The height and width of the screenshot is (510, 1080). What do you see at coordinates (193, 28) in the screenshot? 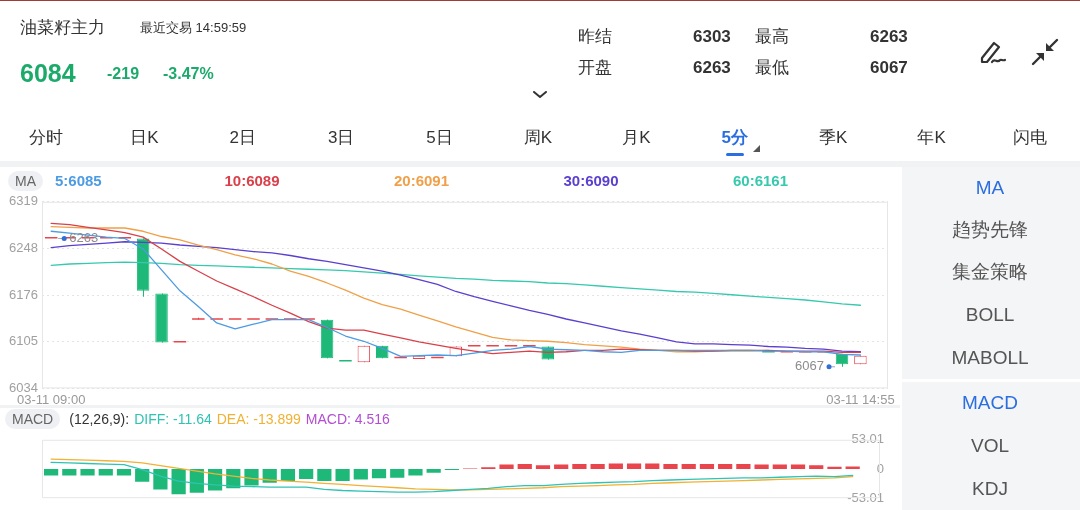
I see `text: 最近交易 14:59:59` at bounding box center [193, 28].